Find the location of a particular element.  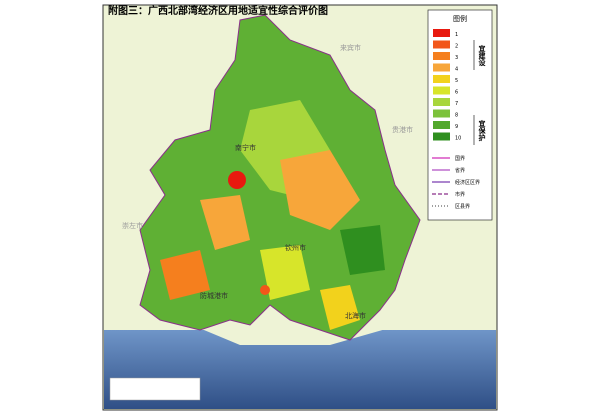

legend-group: 宜建设 is located at coordinates (482, 55).